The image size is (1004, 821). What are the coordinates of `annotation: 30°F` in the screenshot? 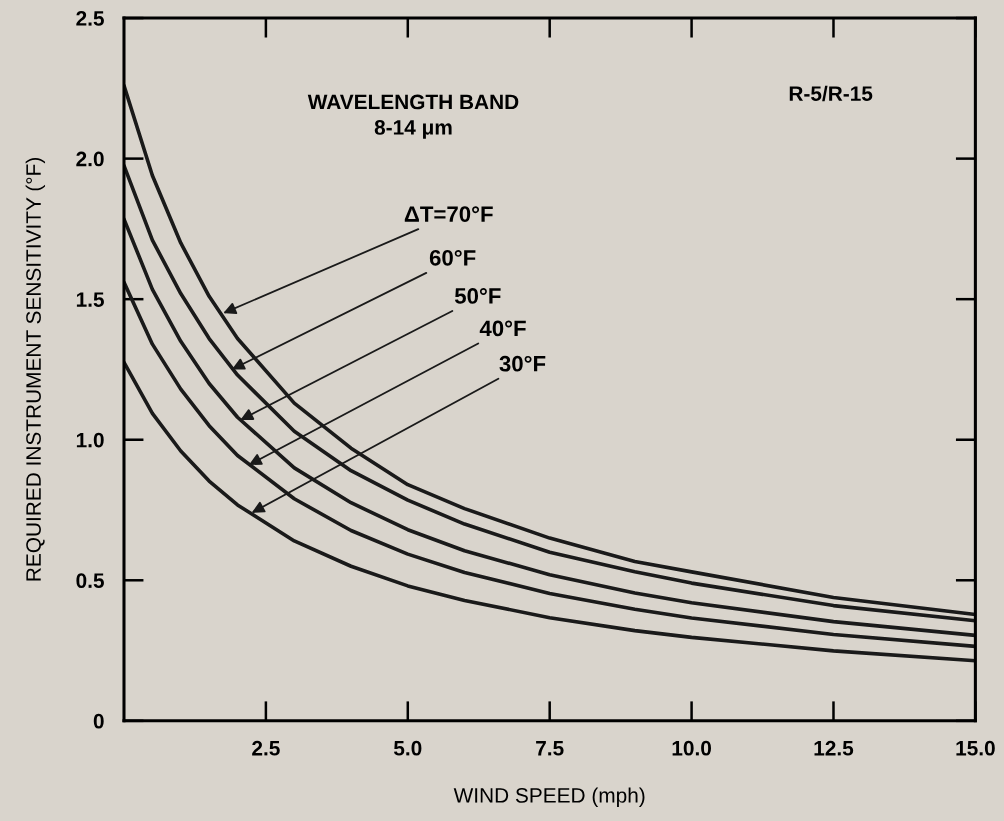 It's located at (522, 363).